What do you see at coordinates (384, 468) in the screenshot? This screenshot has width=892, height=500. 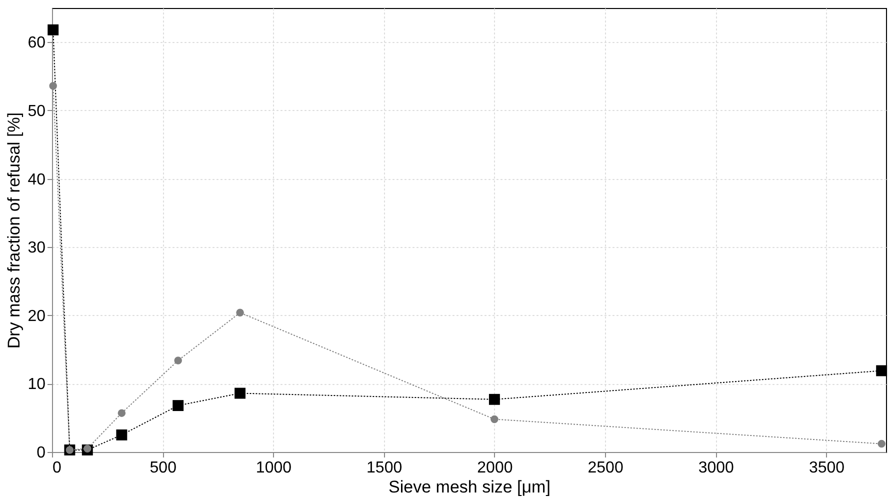 I see `x-tick-label: 1500` at bounding box center [384, 468].